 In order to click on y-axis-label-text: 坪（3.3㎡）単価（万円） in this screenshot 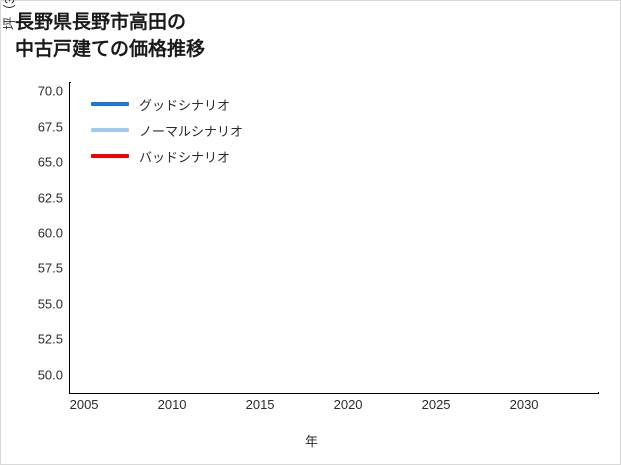, I will do `click(9, 15)`.